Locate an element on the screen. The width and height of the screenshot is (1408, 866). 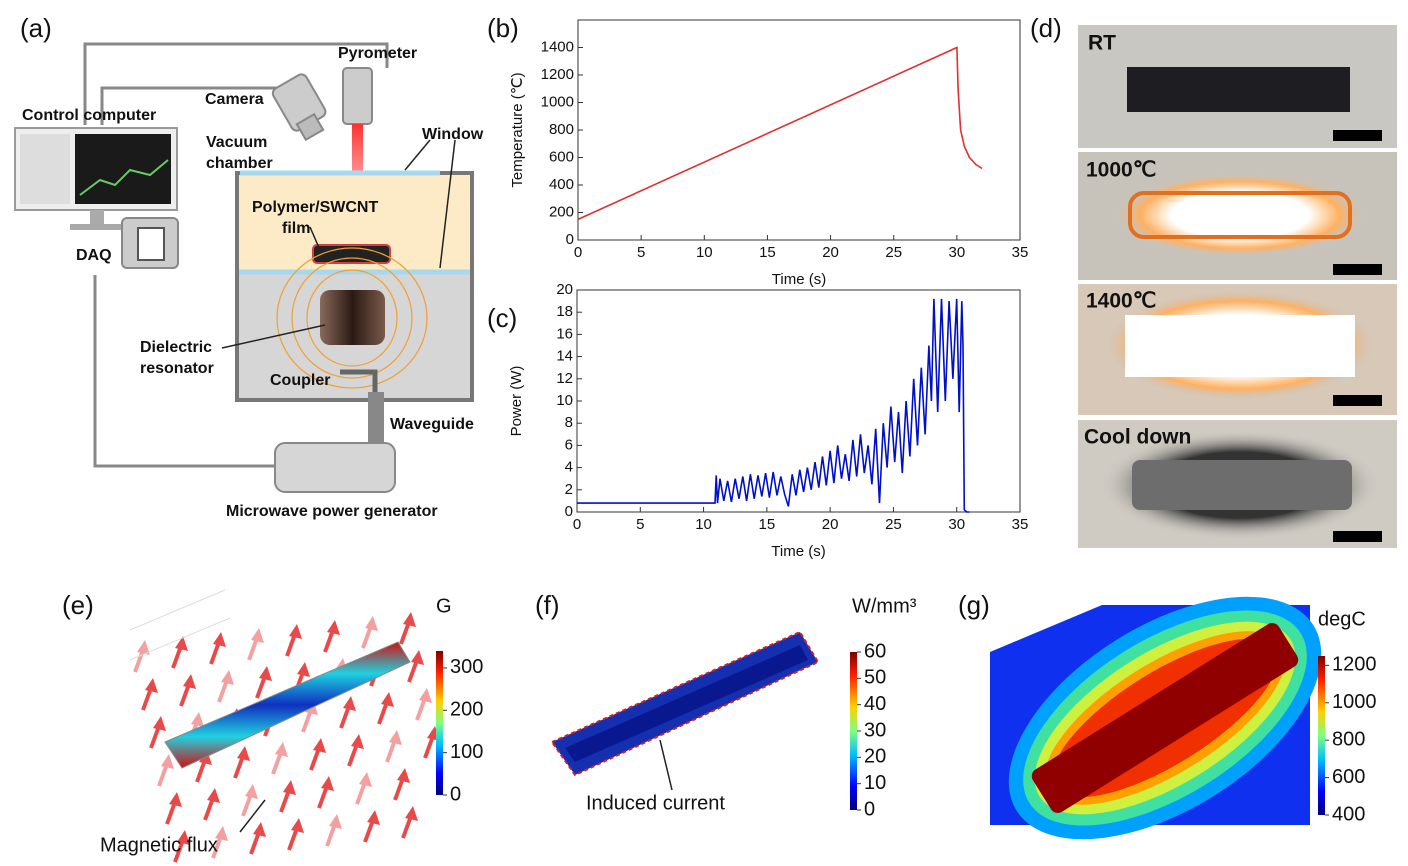
colorbar-unit: G is located at coordinates (444, 606).